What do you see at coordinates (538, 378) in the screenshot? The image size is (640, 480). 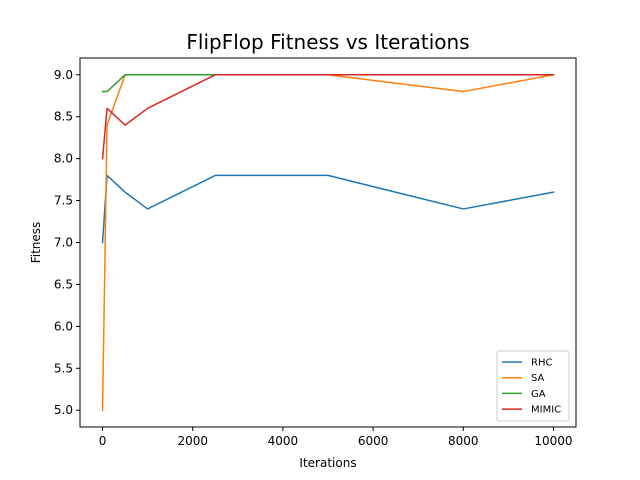 I see `legend-label-sa: SA` at bounding box center [538, 378].